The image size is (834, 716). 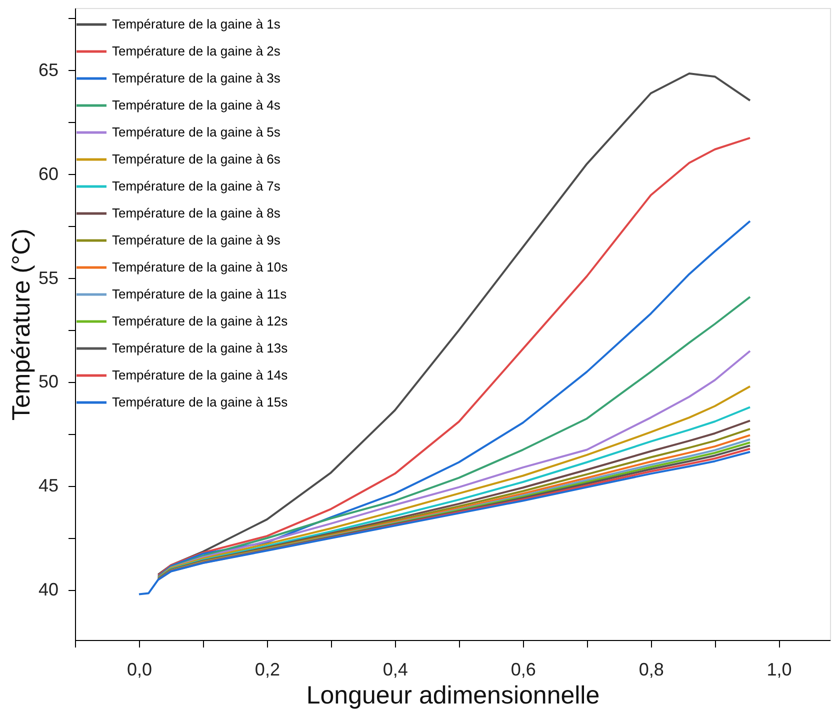 What do you see at coordinates (48, 590) in the screenshot?
I see `y-tick-label: 40` at bounding box center [48, 590].